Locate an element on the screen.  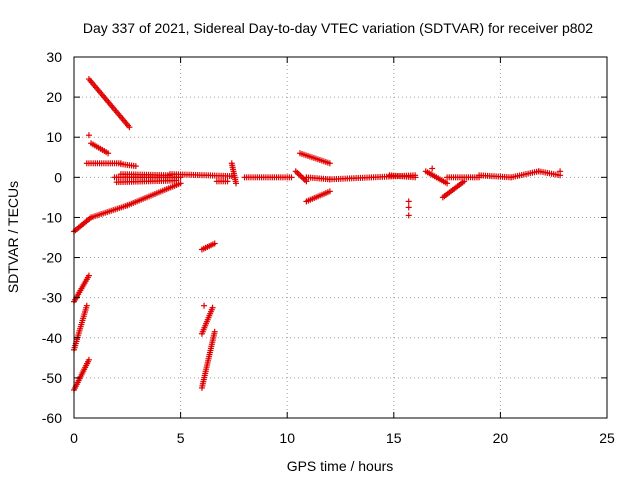
y-axis-label: SDTVAR / TECUs is located at coordinates (13, 237).